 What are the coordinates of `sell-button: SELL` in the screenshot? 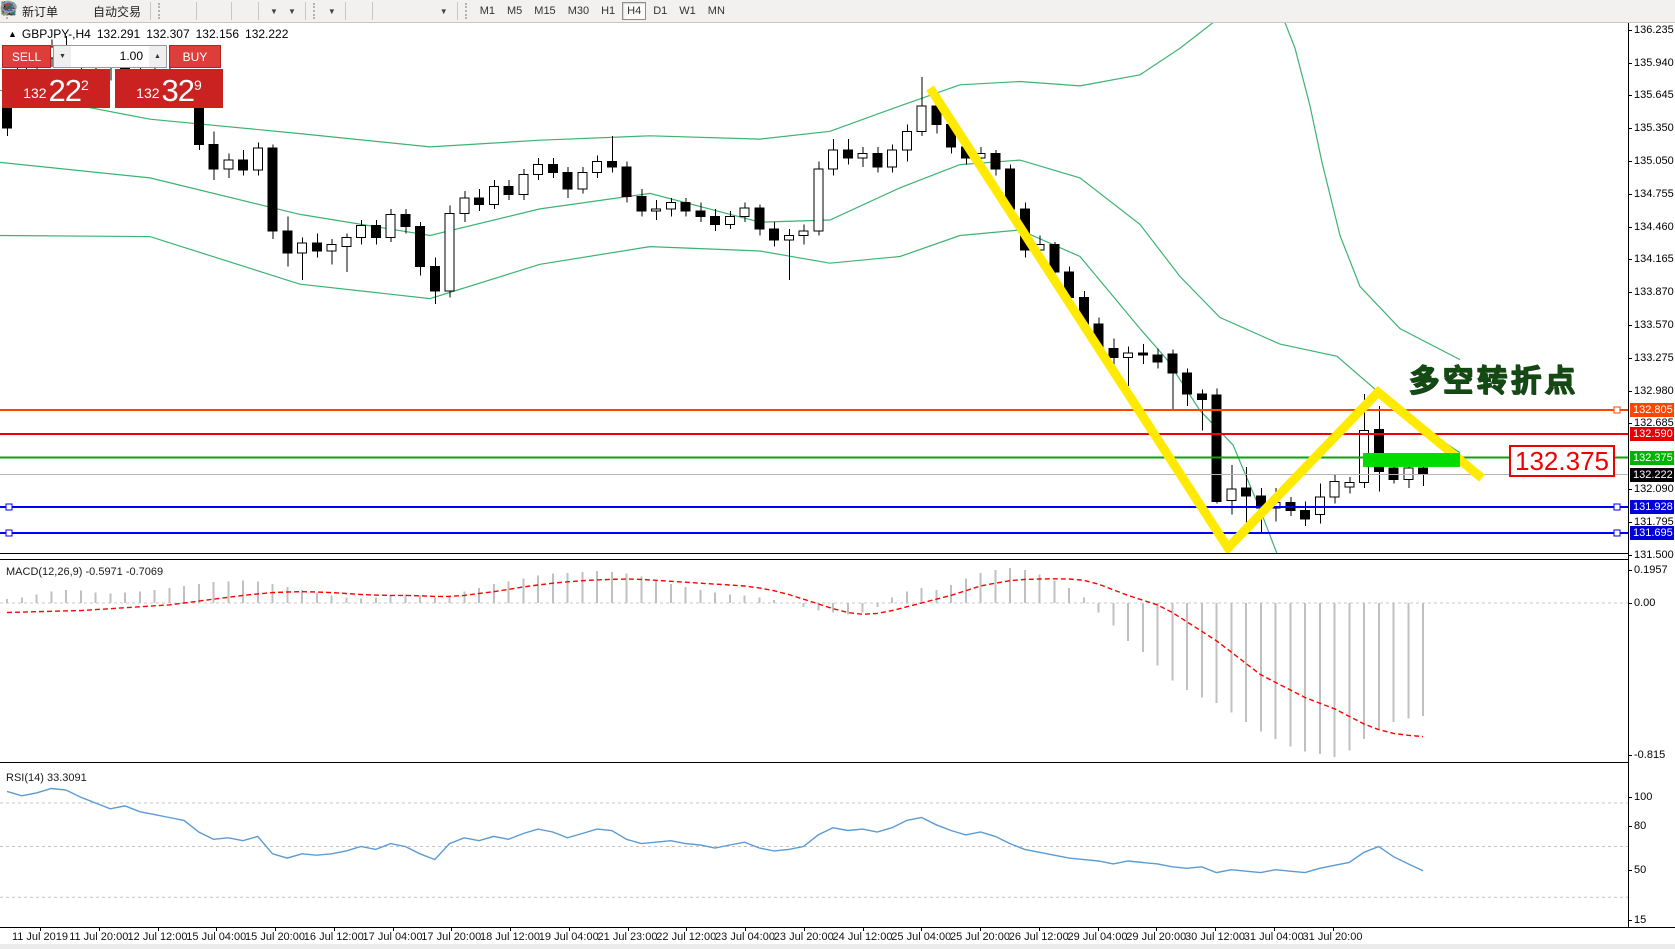 It's located at (26, 56).